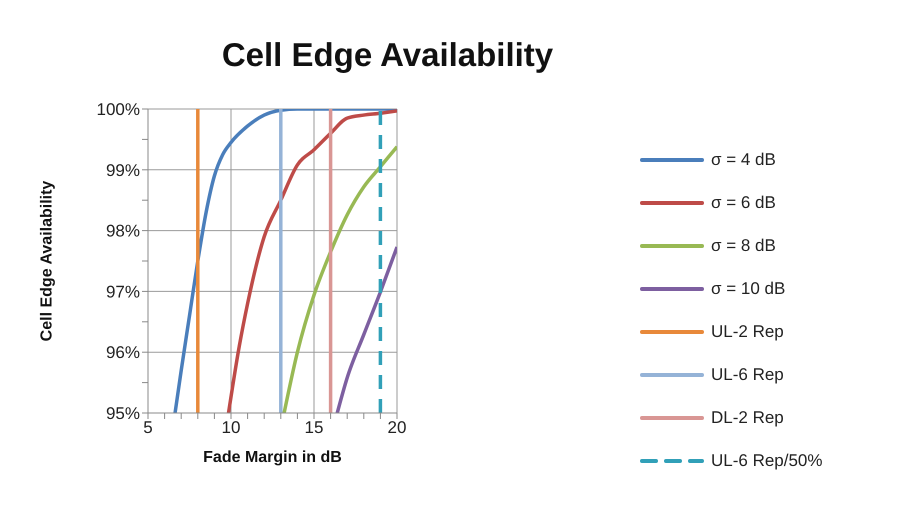  What do you see at coordinates (747, 332) in the screenshot?
I see `legend-label: UL-2 Rep` at bounding box center [747, 332].